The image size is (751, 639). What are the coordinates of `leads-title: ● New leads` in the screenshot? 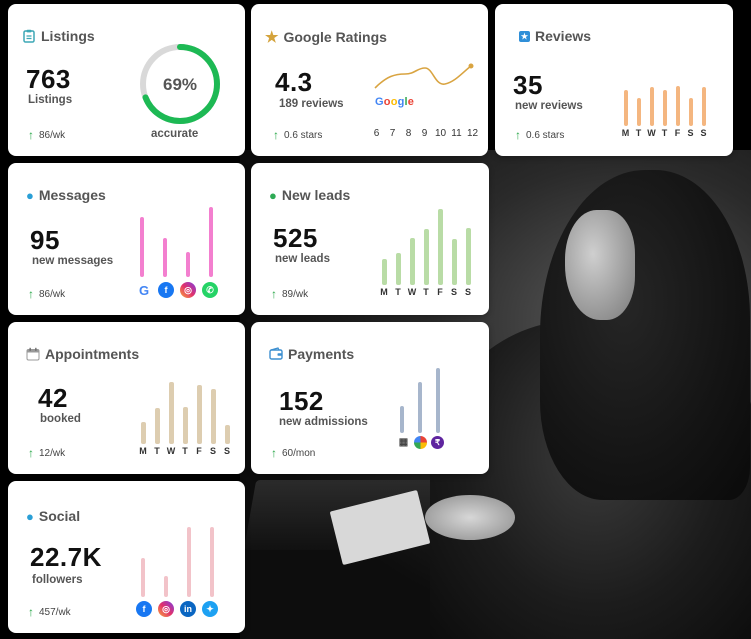 It's located at (309, 195).